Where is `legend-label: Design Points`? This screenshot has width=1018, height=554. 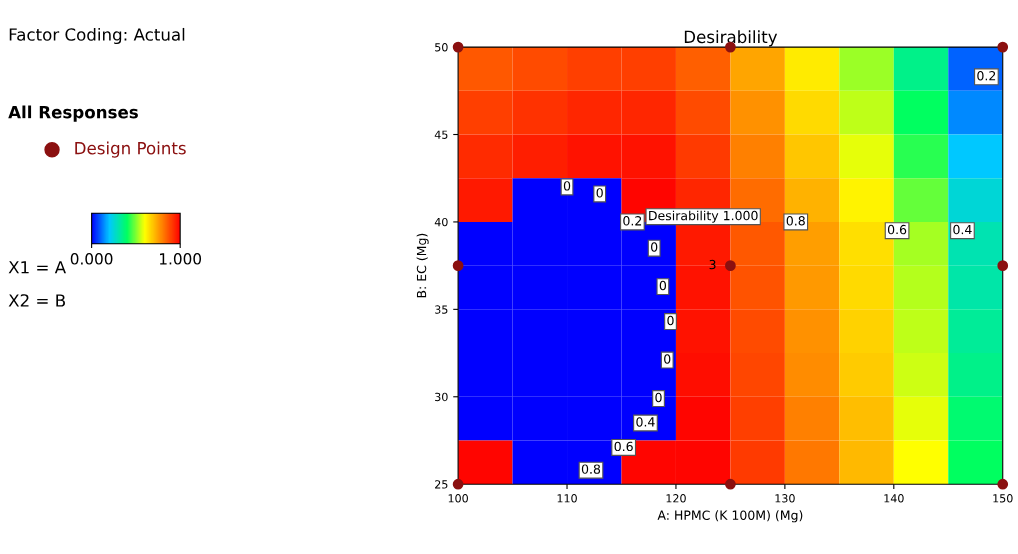 legend-label: Design Points is located at coordinates (130, 149).